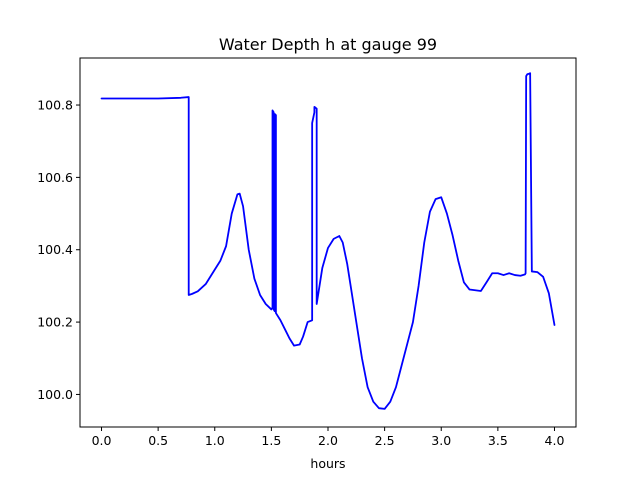 The width and height of the screenshot is (640, 480). I want to click on x-tick-label: 3.5, so click(498, 440).